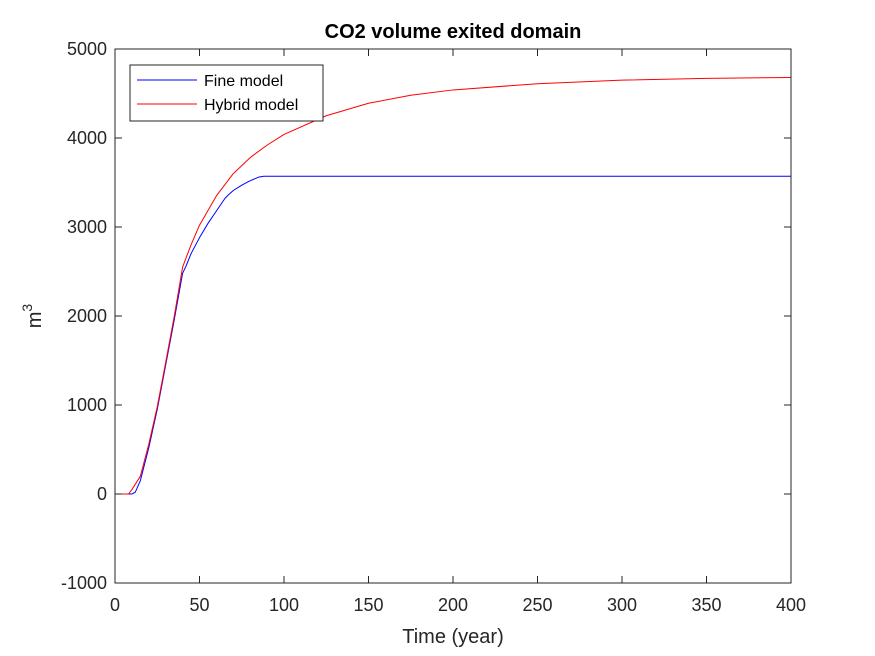 Image resolution: width=875 pixels, height=656 pixels. What do you see at coordinates (368, 605) in the screenshot?
I see `x-tick-label: 150` at bounding box center [368, 605].